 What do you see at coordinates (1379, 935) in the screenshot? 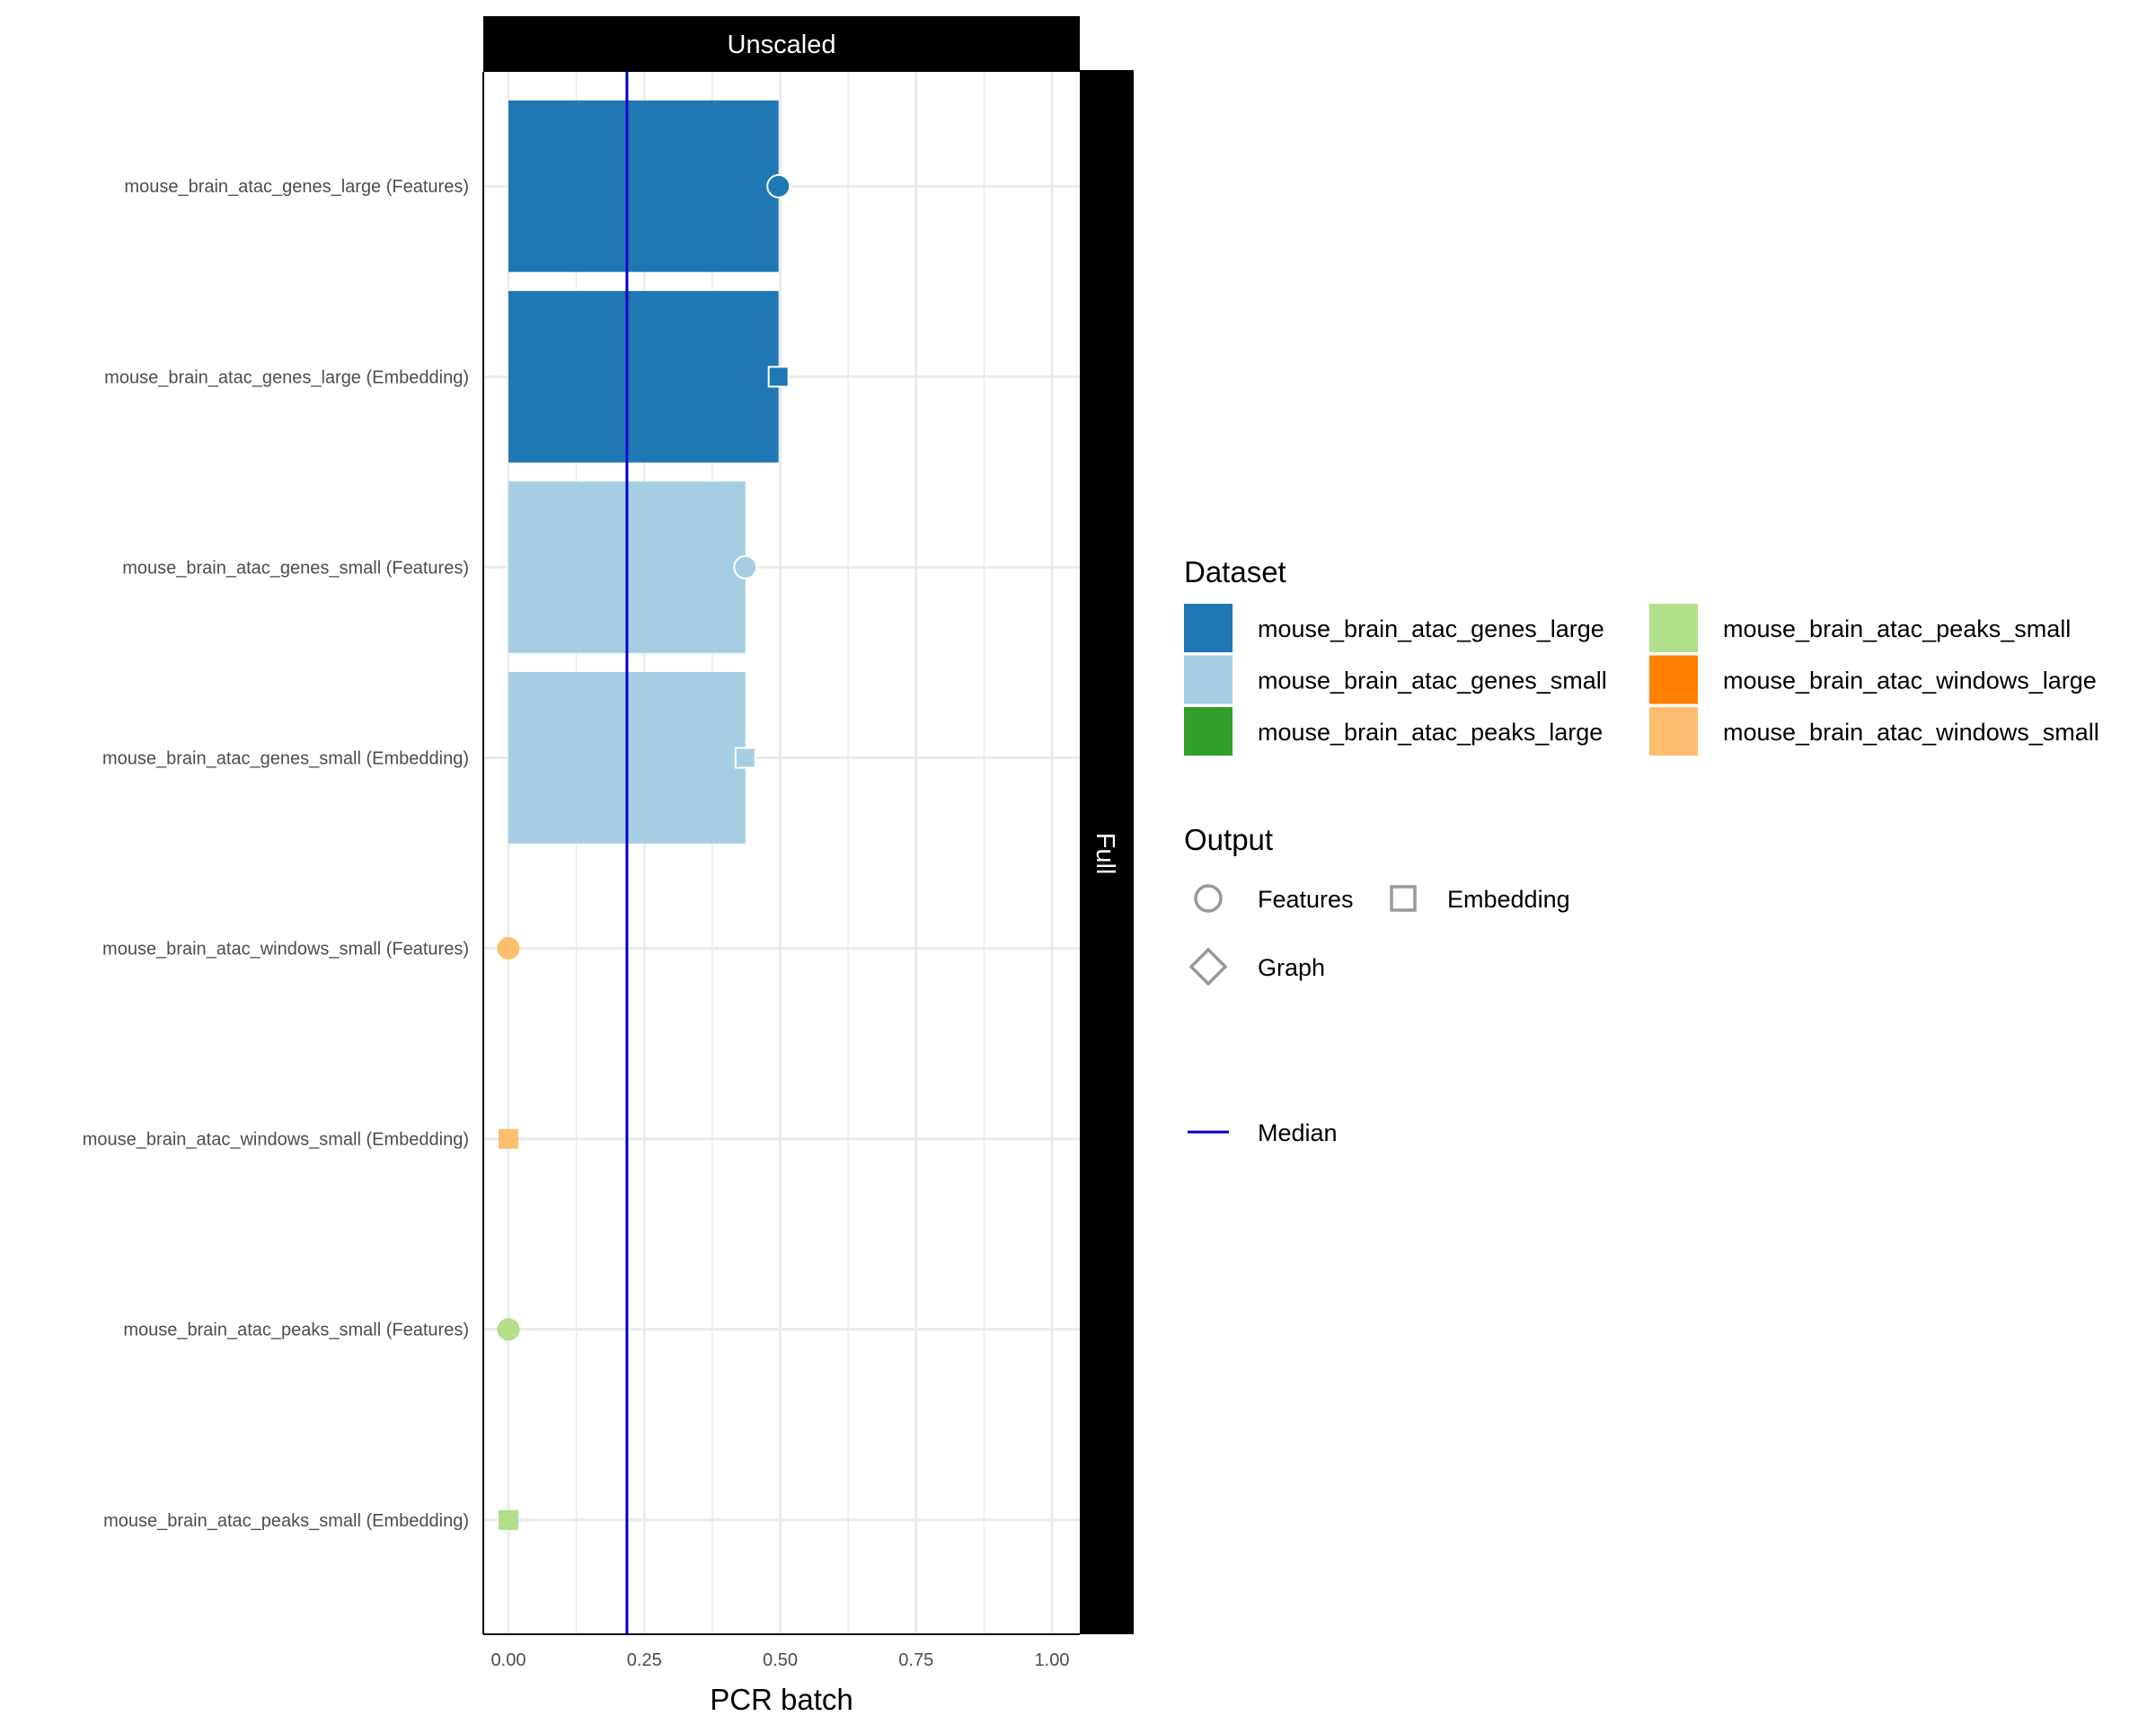
I see `legend-outputs: Features Embedding Graph` at bounding box center [1379, 935].